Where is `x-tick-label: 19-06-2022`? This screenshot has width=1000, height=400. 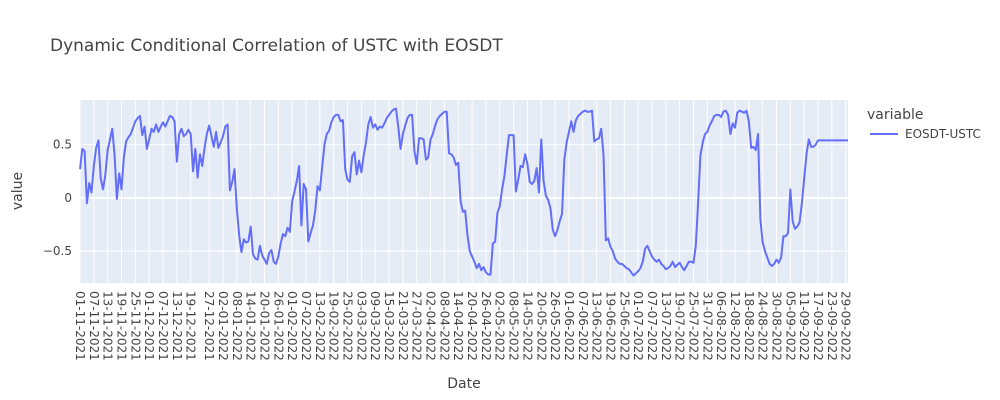
x-tick-label: 19-06-2022 is located at coordinates (610, 326).